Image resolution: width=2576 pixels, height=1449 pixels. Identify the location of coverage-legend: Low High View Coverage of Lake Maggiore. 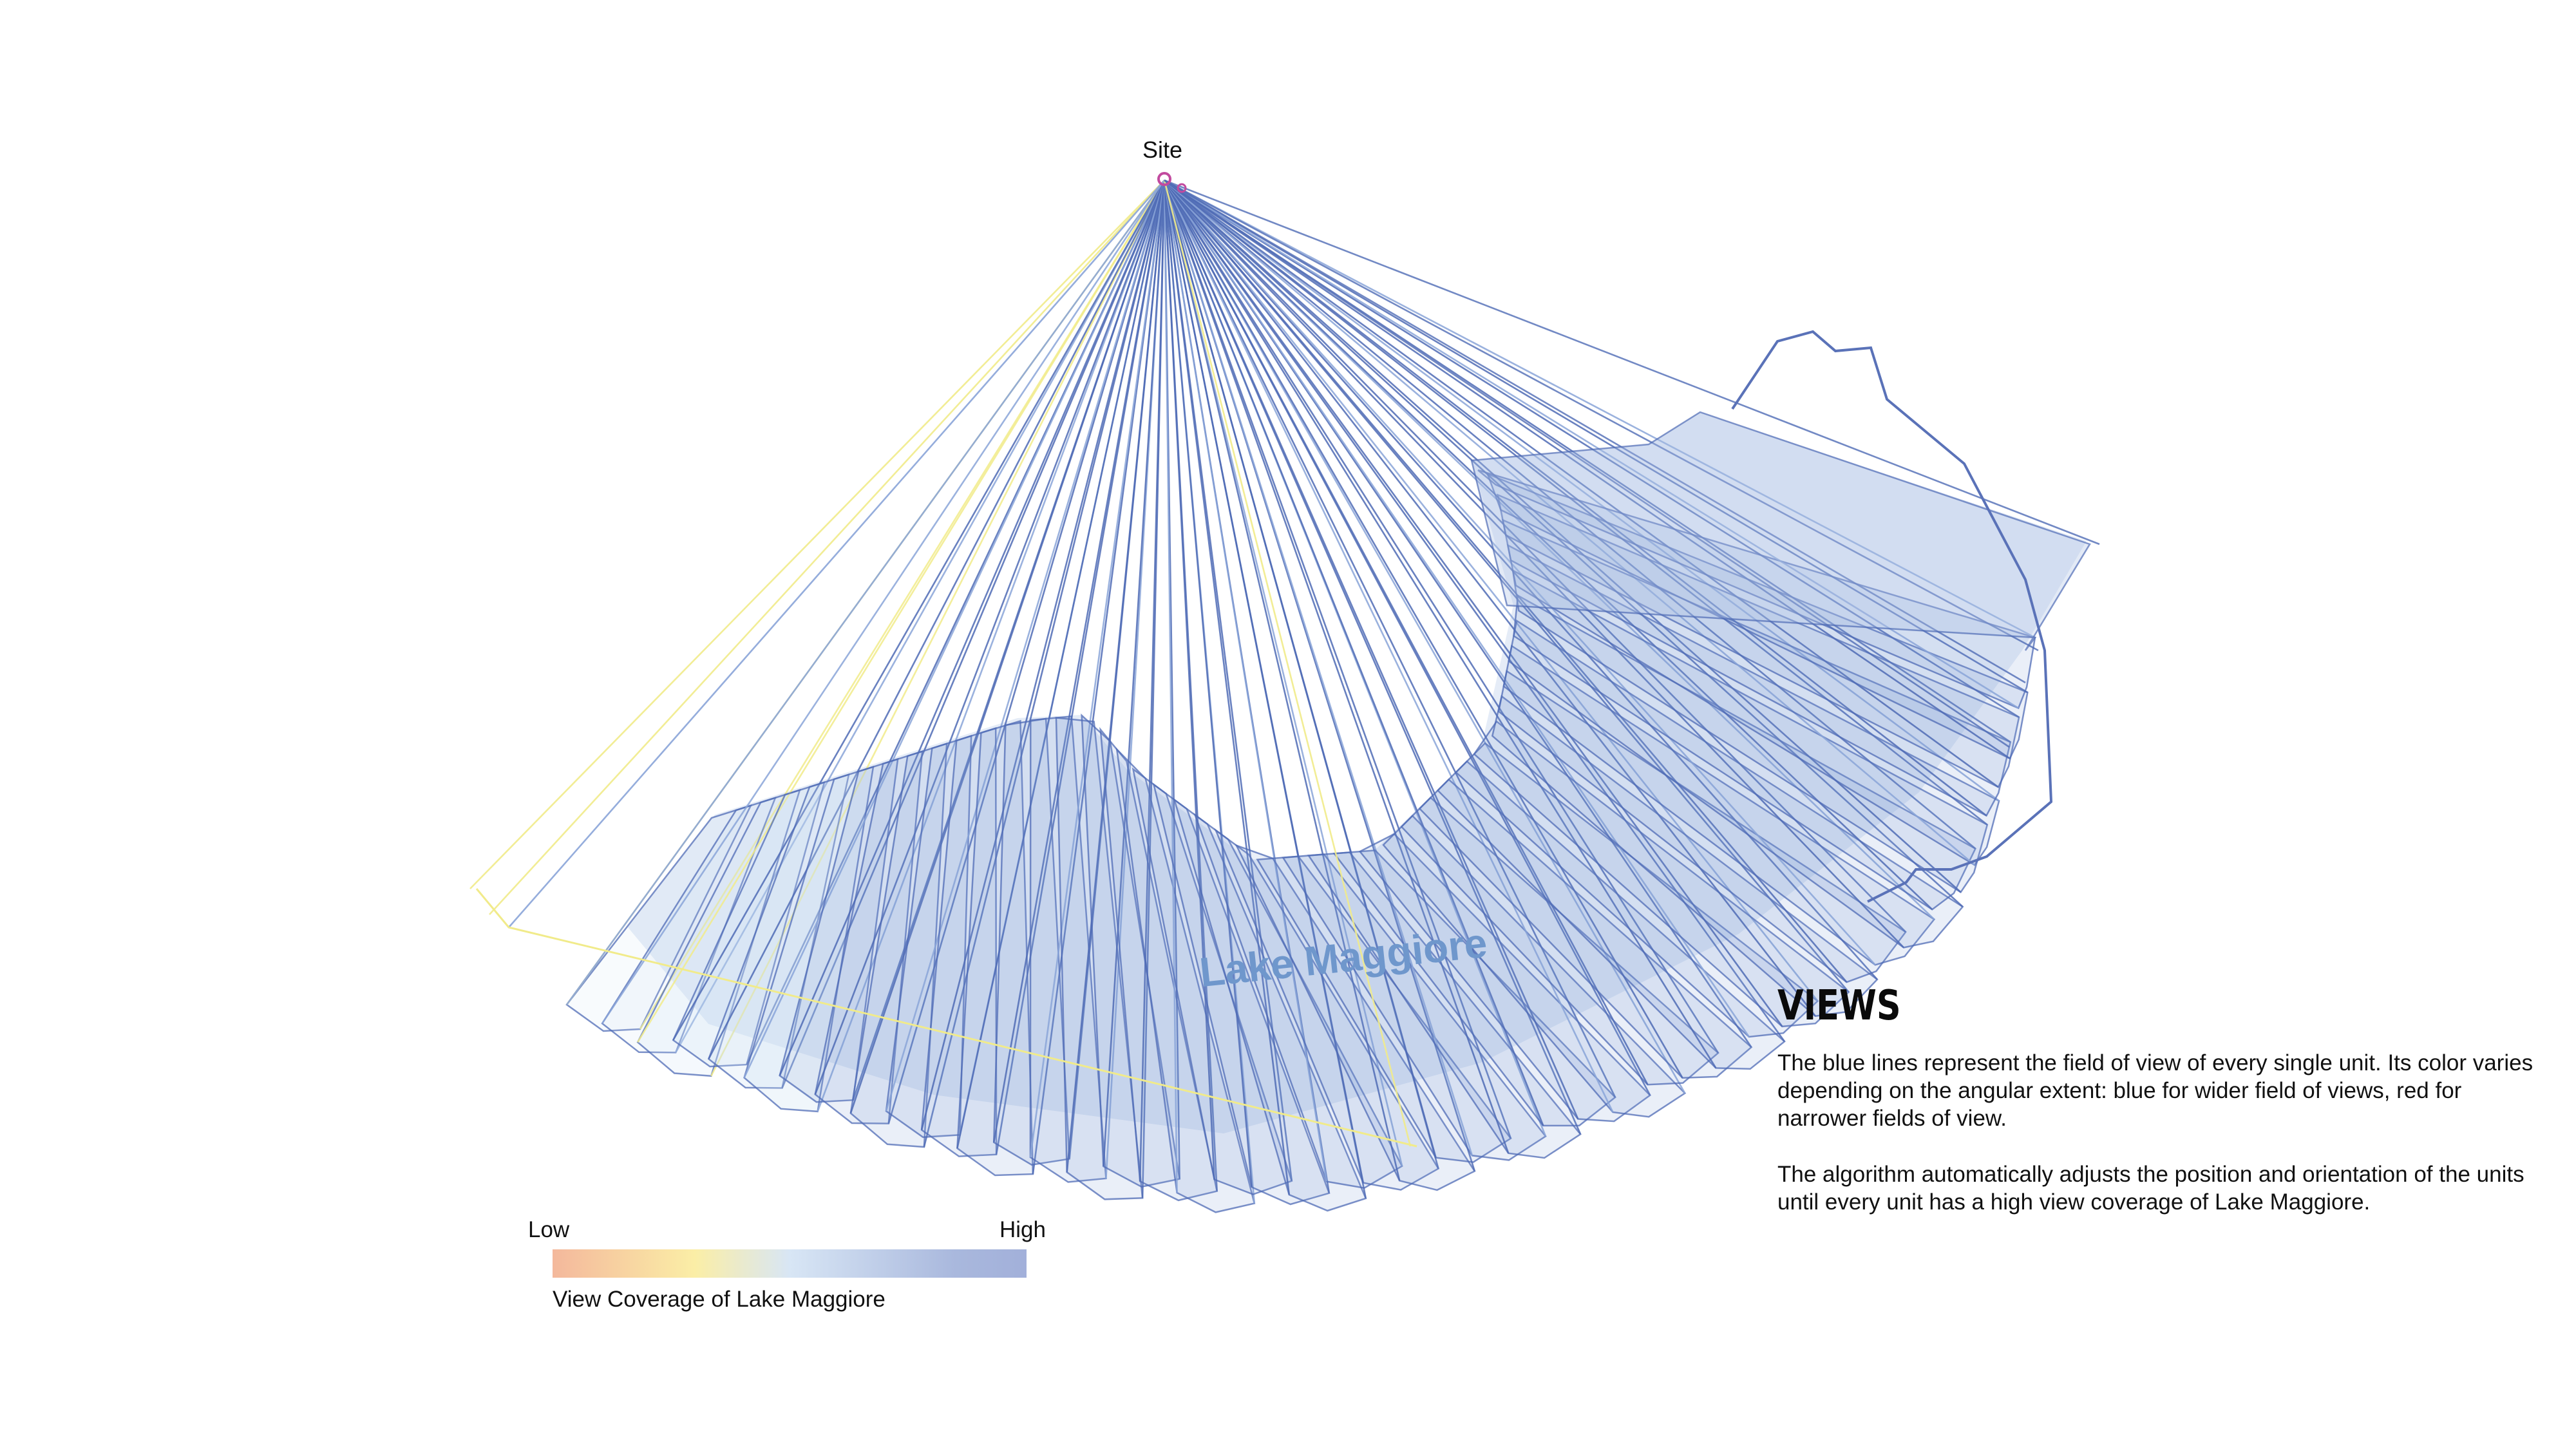
(787, 1268).